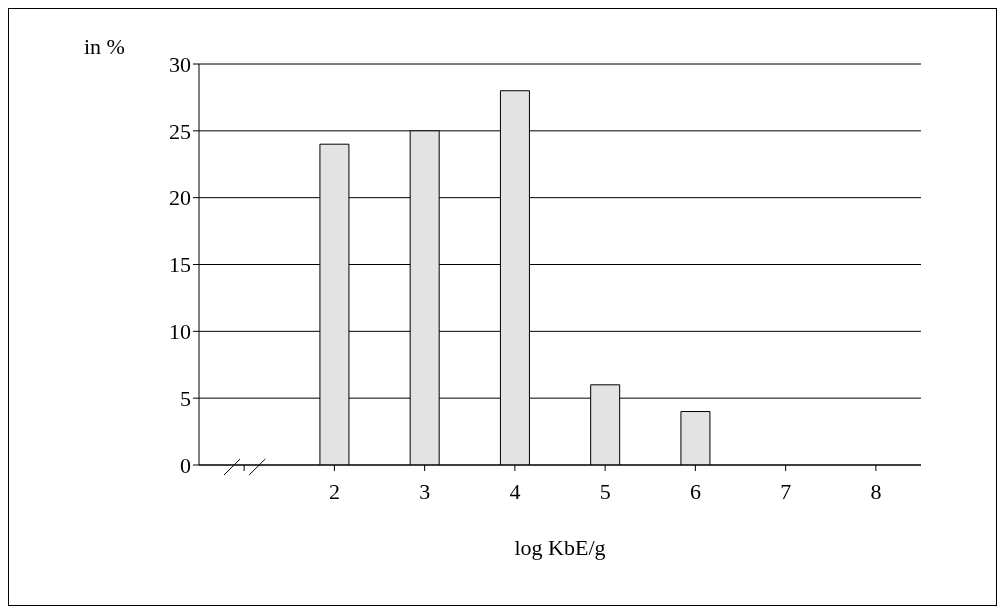 The image size is (1005, 614). I want to click on y-tick-label: 5, so click(185, 398).